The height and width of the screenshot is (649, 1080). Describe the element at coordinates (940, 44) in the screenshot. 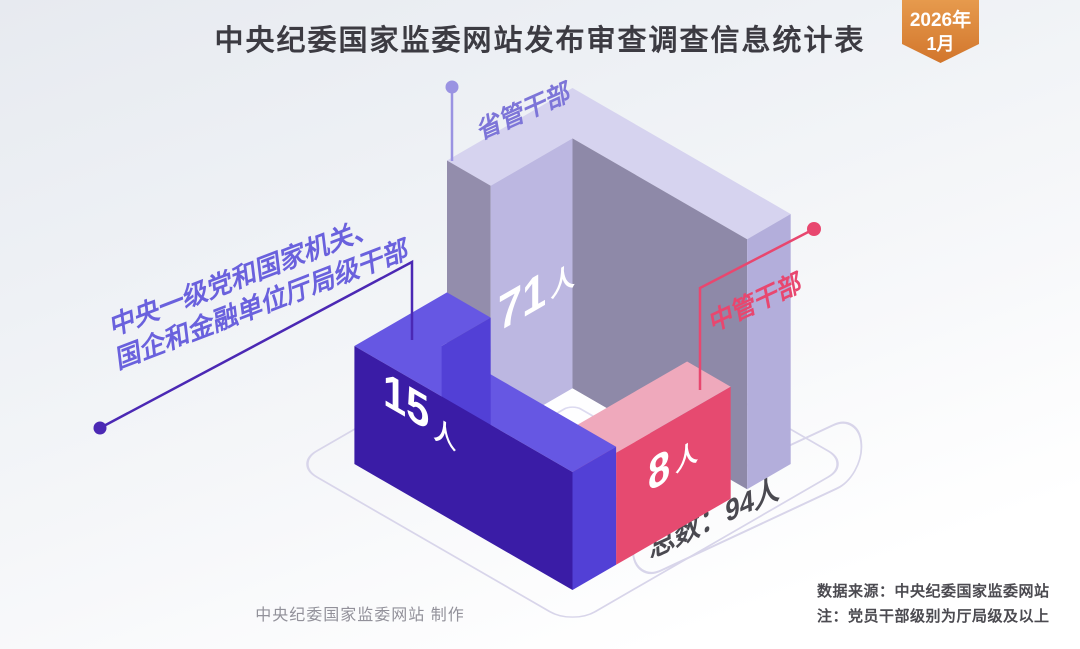

I see `badge-month: 1月` at that location.